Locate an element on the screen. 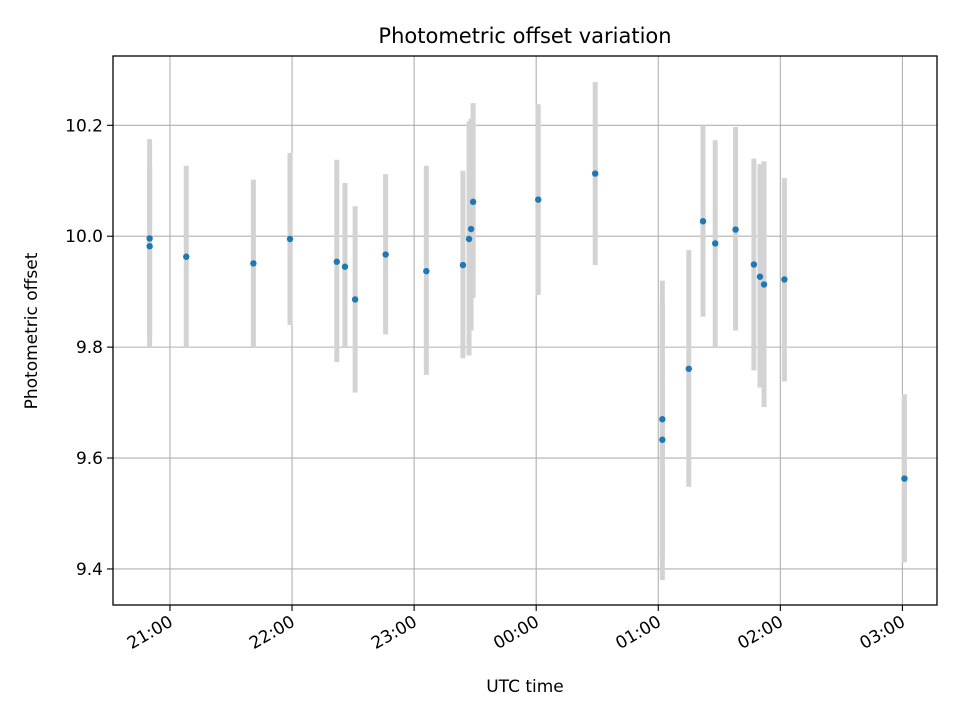  y-tick-label: 9.4 is located at coordinates (89, 570).